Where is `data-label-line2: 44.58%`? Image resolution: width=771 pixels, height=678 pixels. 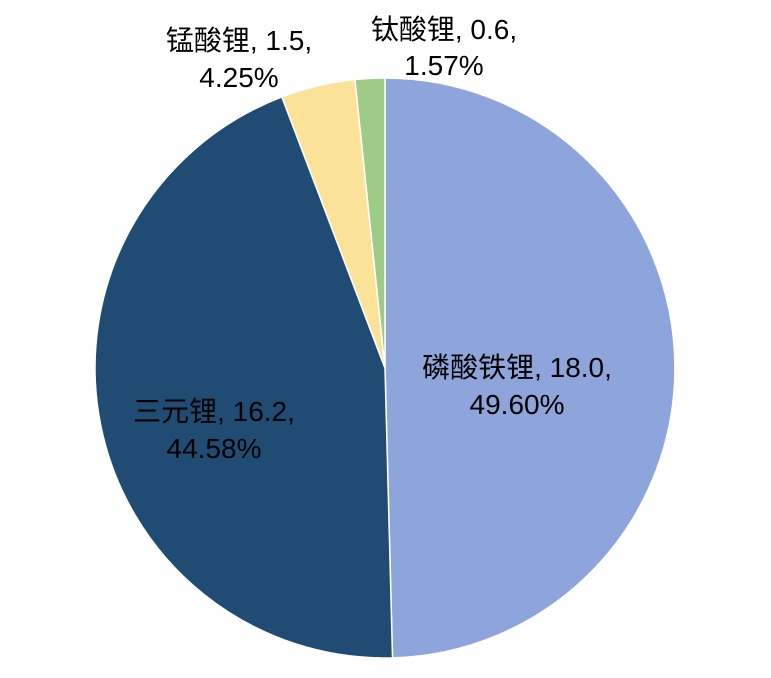
data-label-line2: 44.58% is located at coordinates (214, 448).